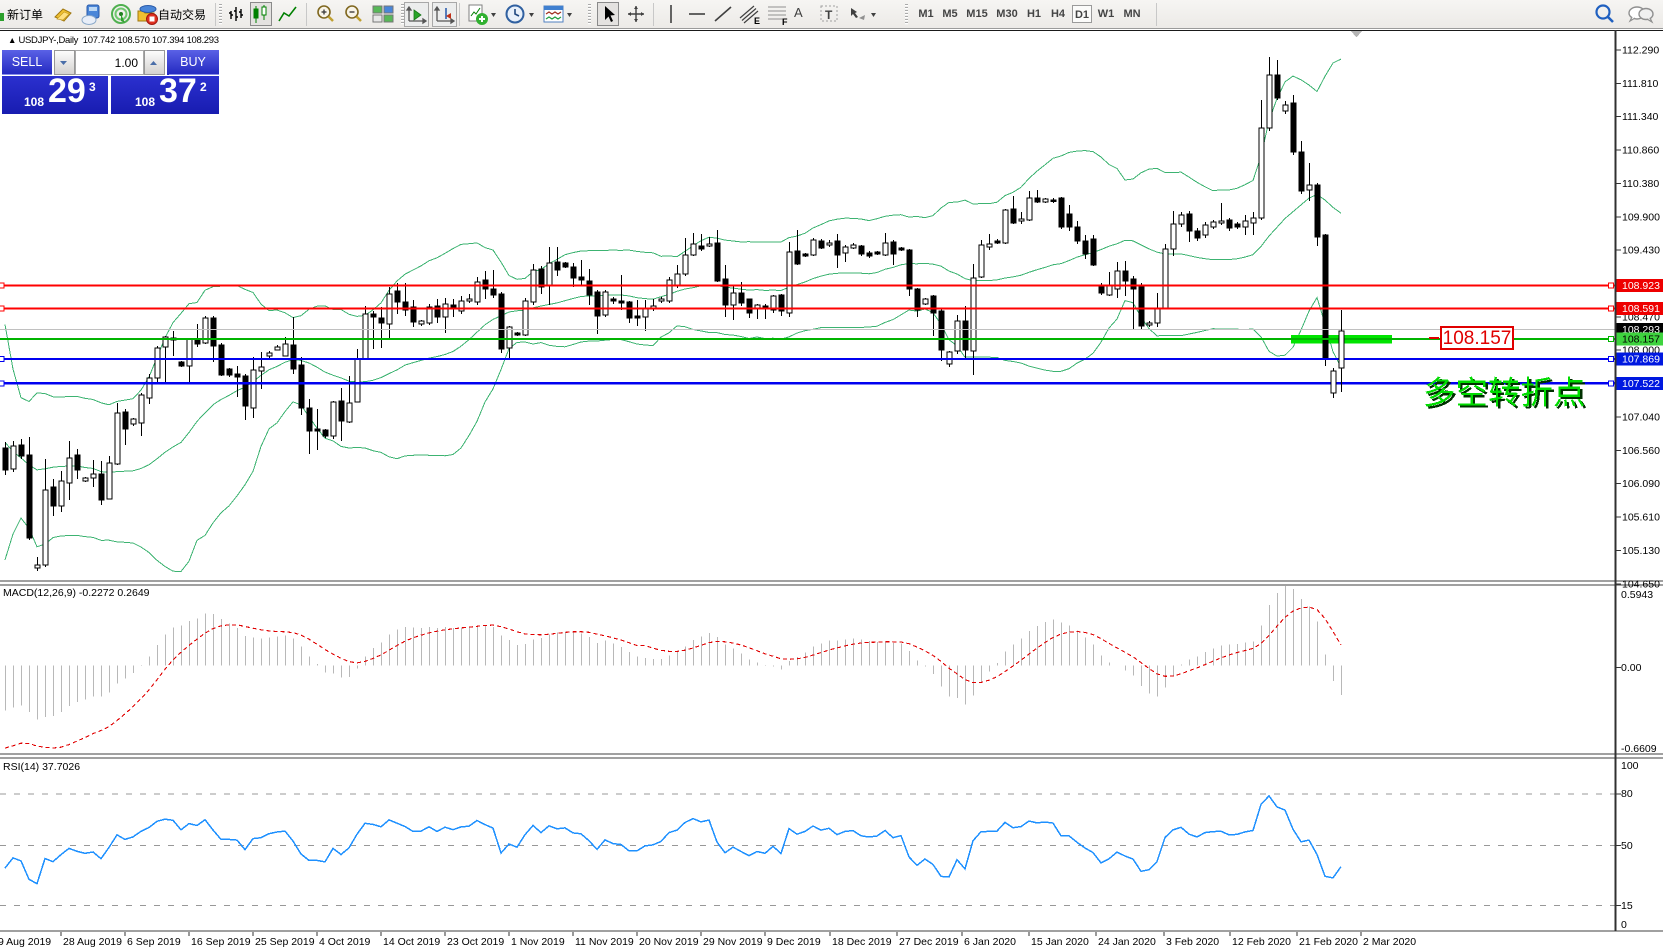 Image resolution: width=1663 pixels, height=952 pixels. Describe the element at coordinates (92, 942) in the screenshot. I see `svg-text: 28 Aug 2019` at that location.